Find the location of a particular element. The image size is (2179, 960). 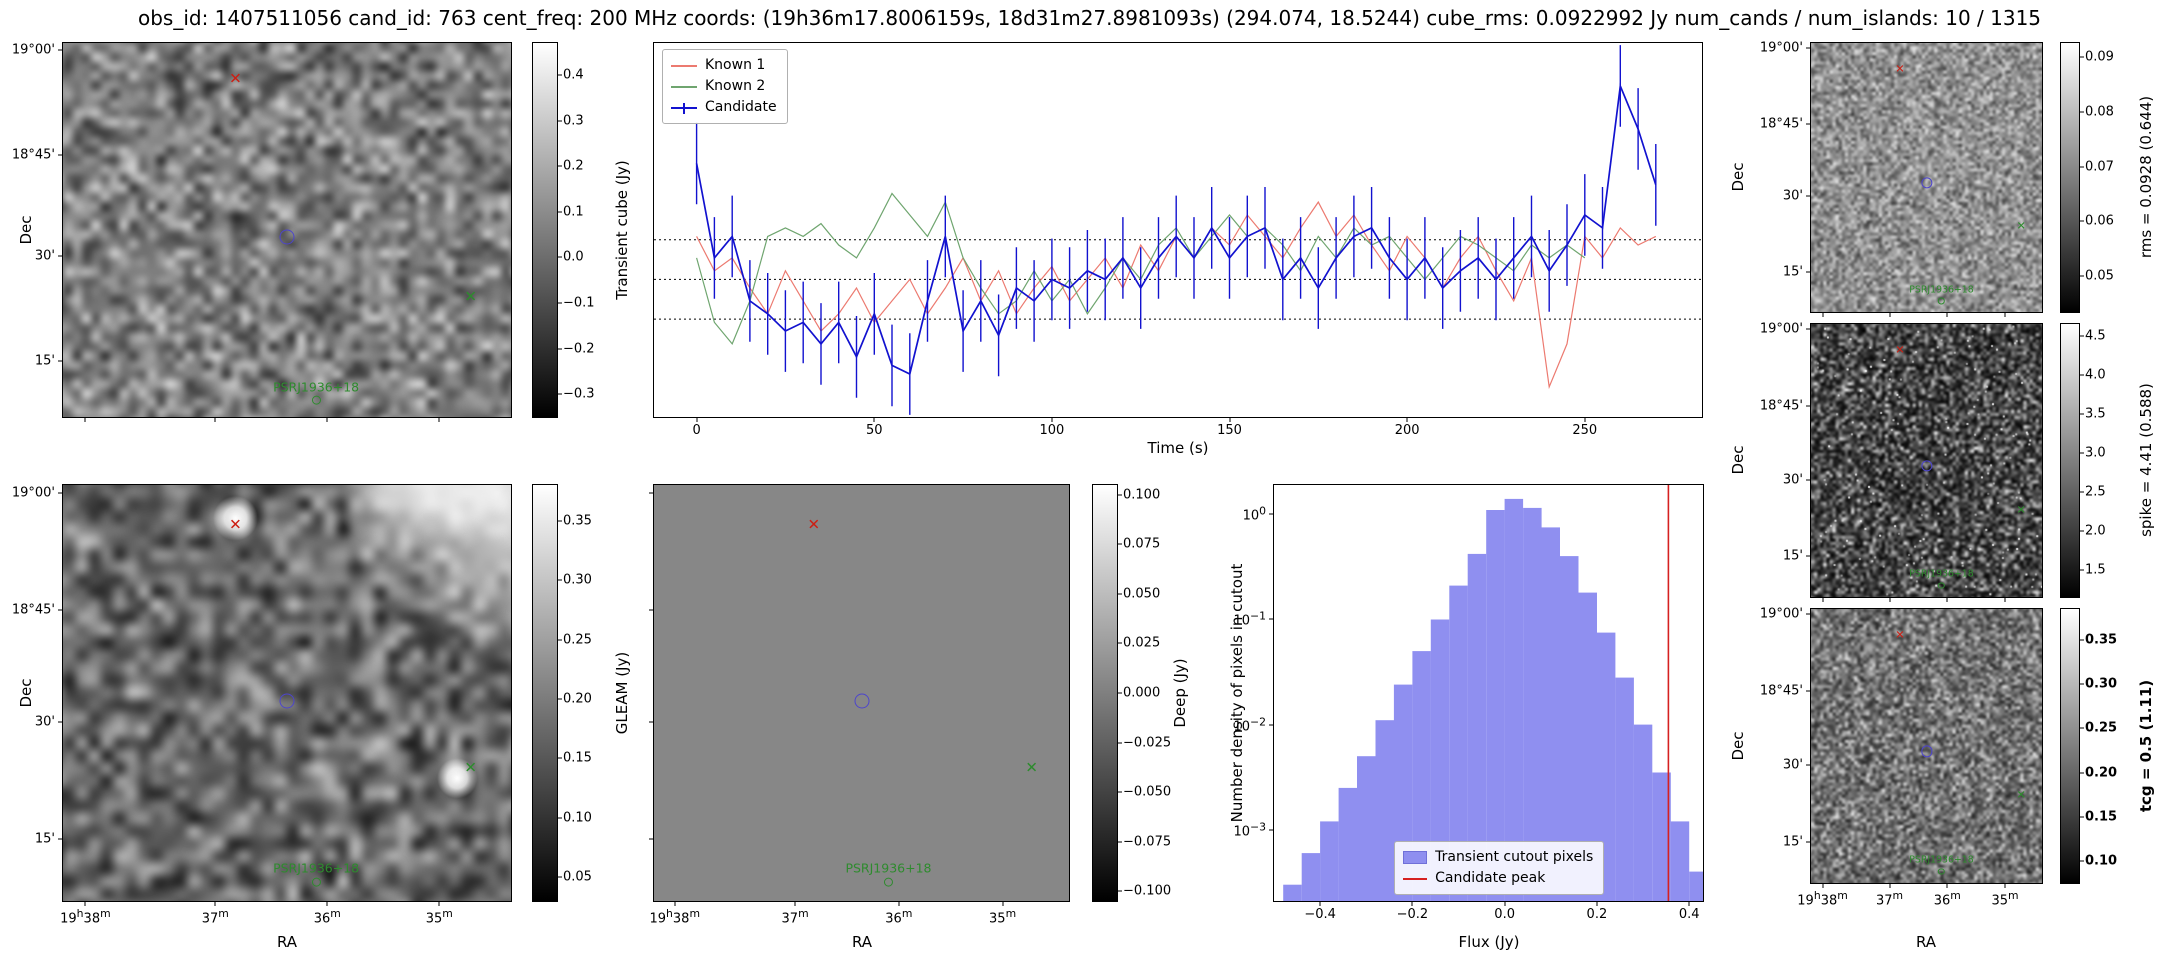

colorbar-tick: 3.0 is located at coordinates (2095, 453).